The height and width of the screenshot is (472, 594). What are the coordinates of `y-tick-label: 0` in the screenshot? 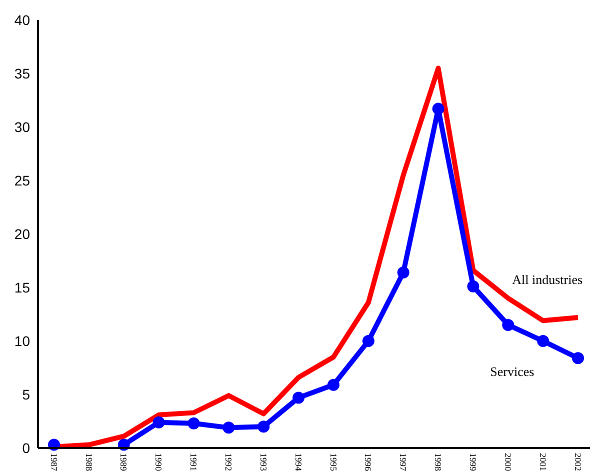 It's located at (26, 448).